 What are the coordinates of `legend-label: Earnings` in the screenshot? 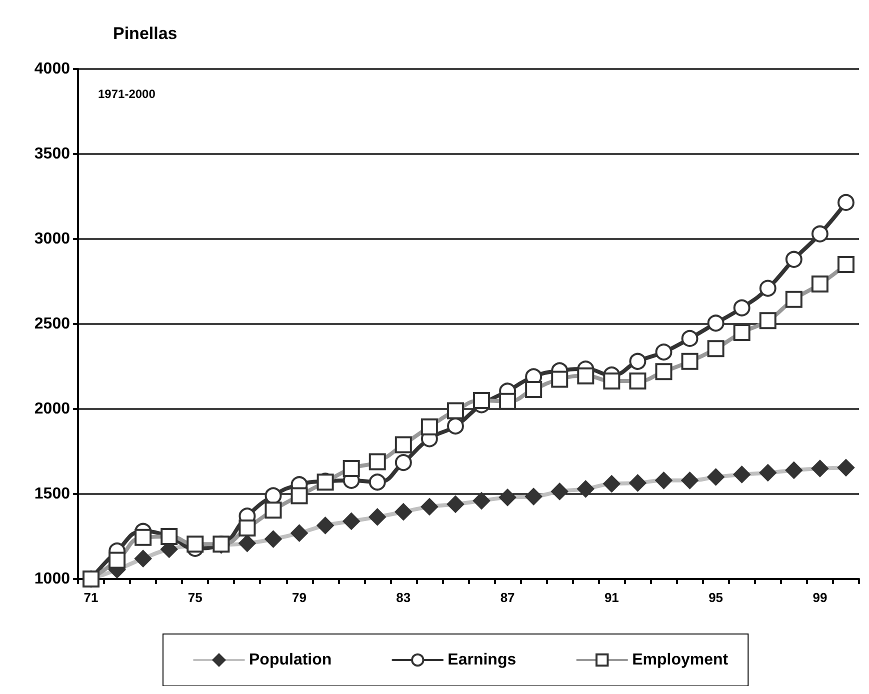 It's located at (482, 660).